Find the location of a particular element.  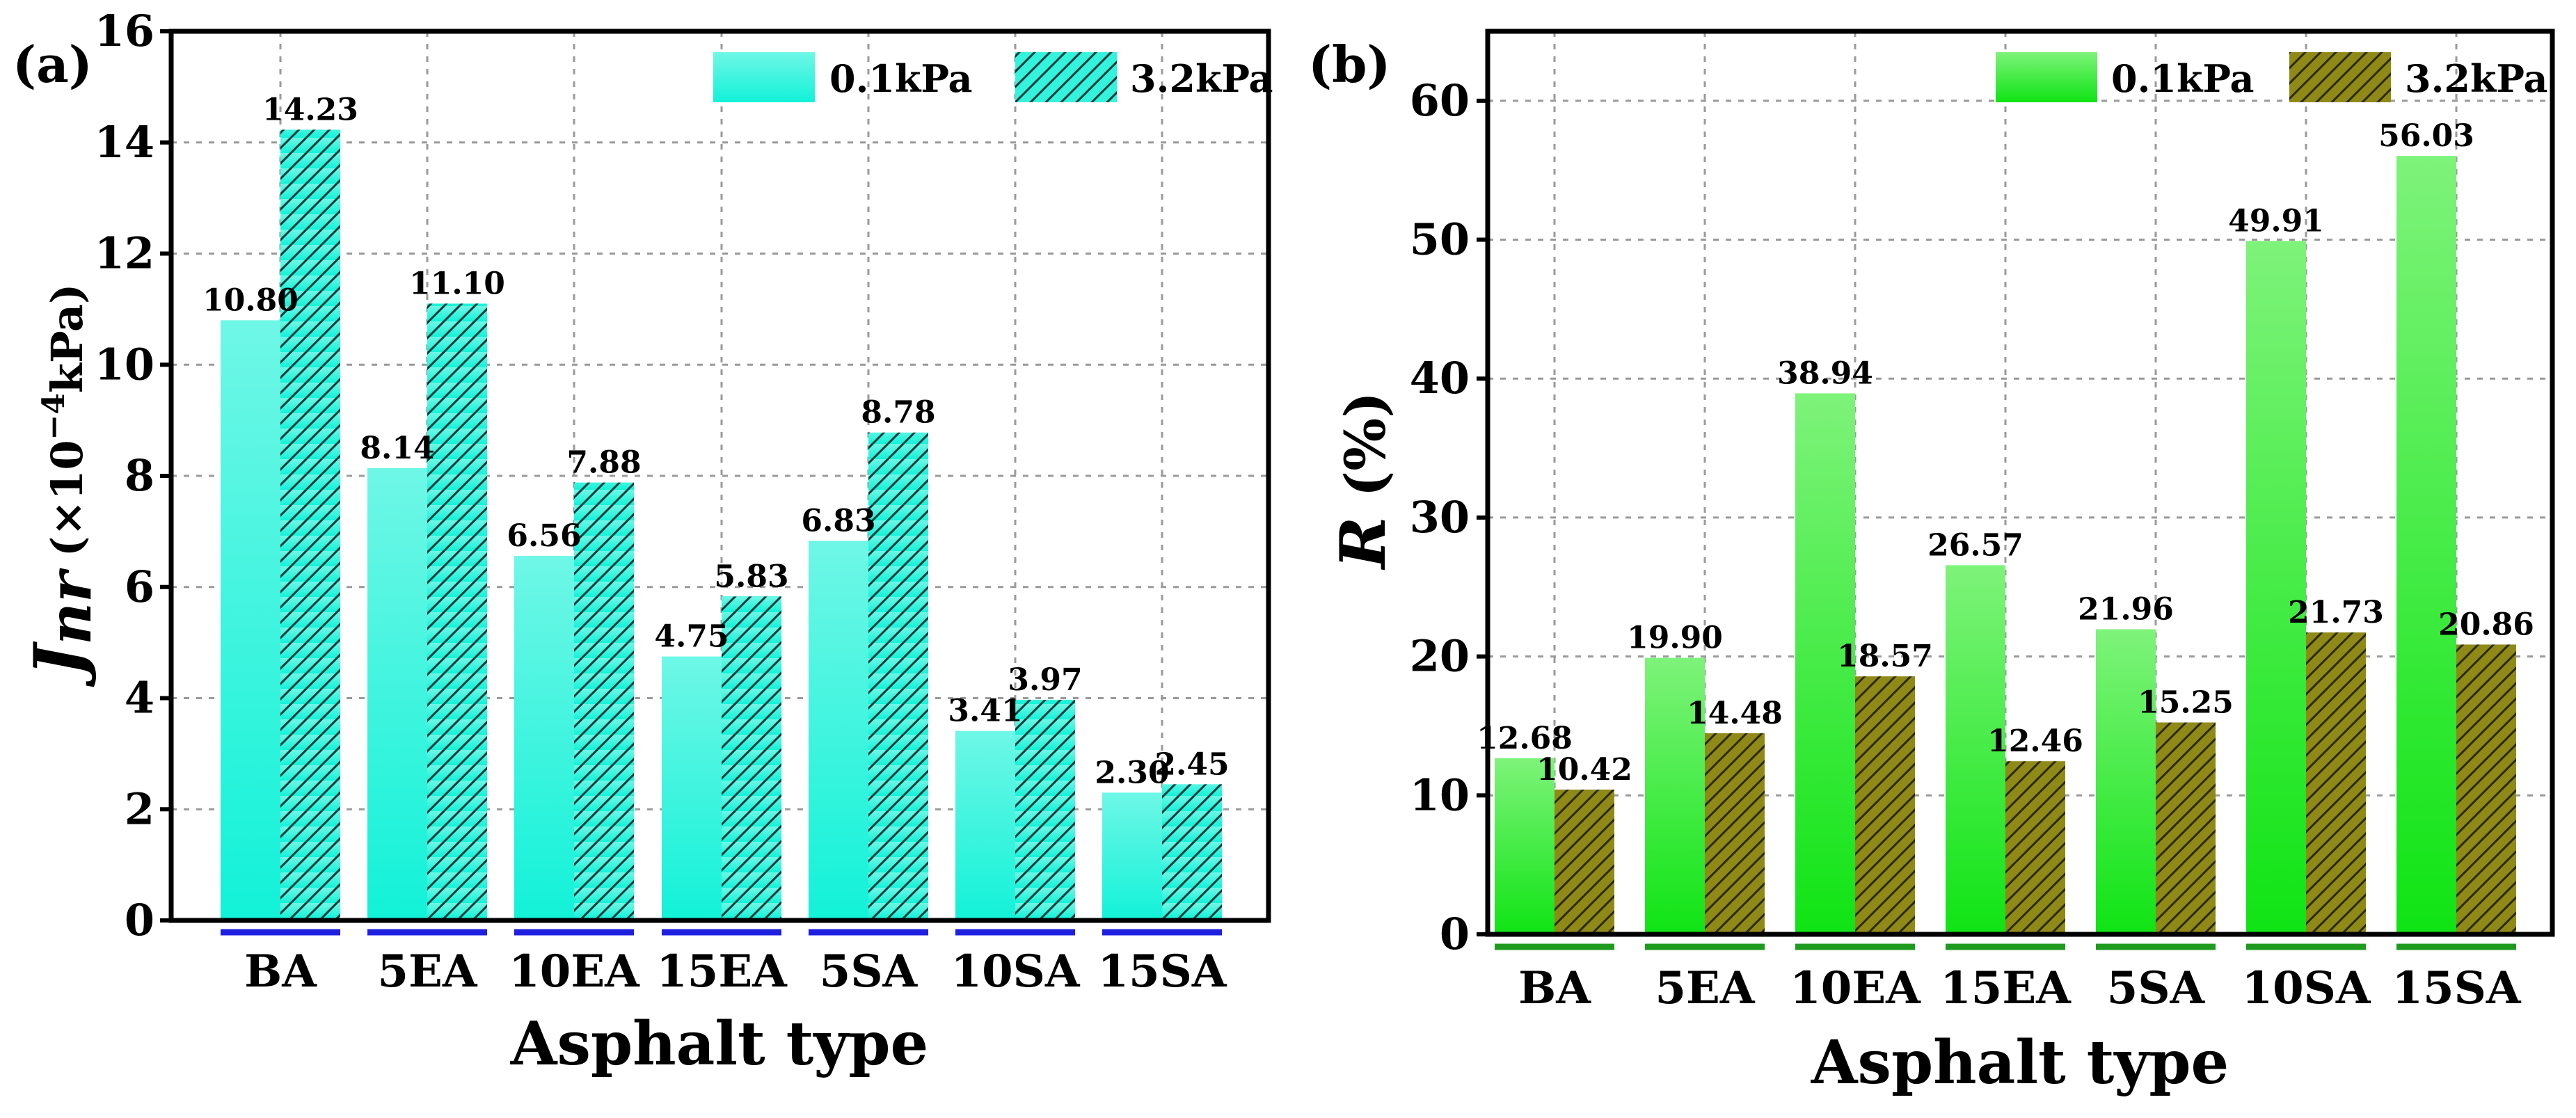

y-tick-label: 6 is located at coordinates (139, 586).